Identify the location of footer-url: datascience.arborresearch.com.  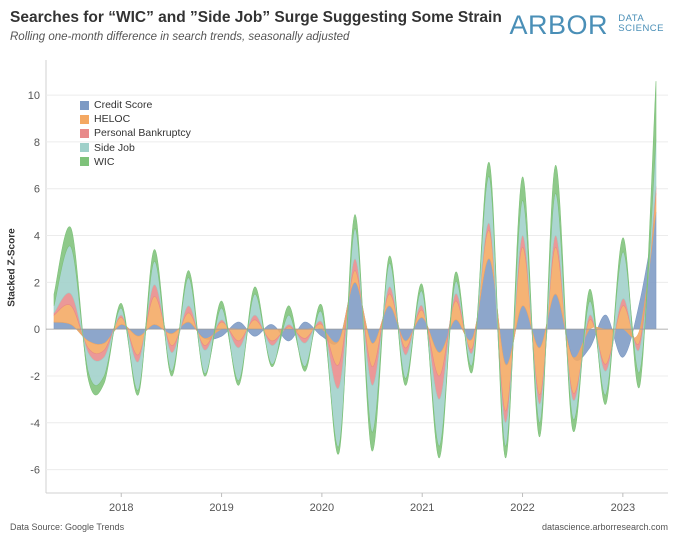
(604, 527).